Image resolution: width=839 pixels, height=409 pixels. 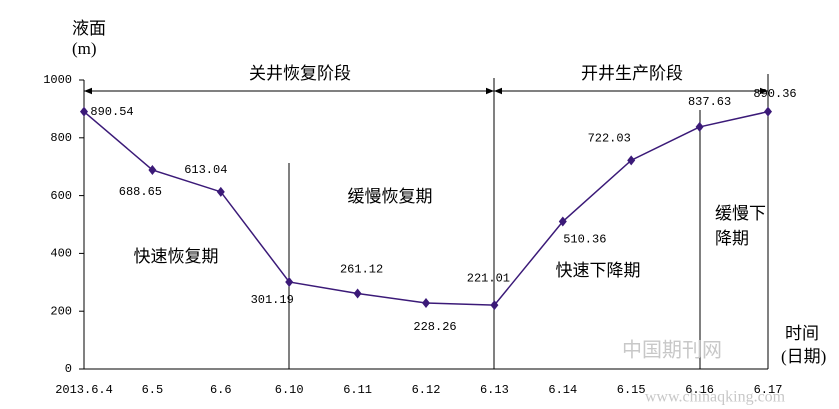 I want to click on x-tick-label: 6.13, so click(x=494, y=390).